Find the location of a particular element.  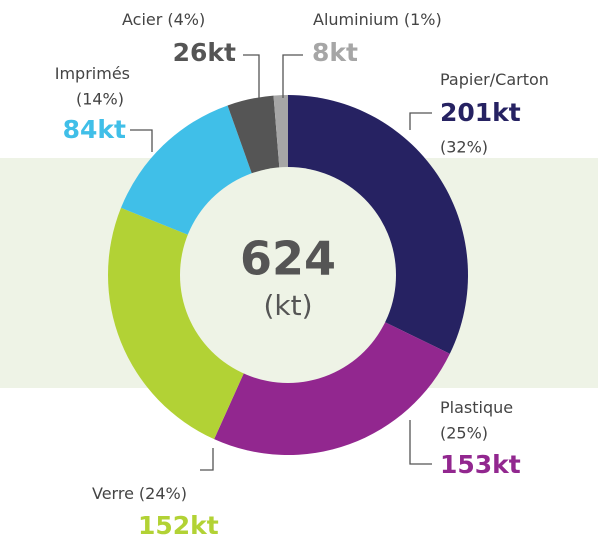

percent-label: (14%) is located at coordinates (100, 99).